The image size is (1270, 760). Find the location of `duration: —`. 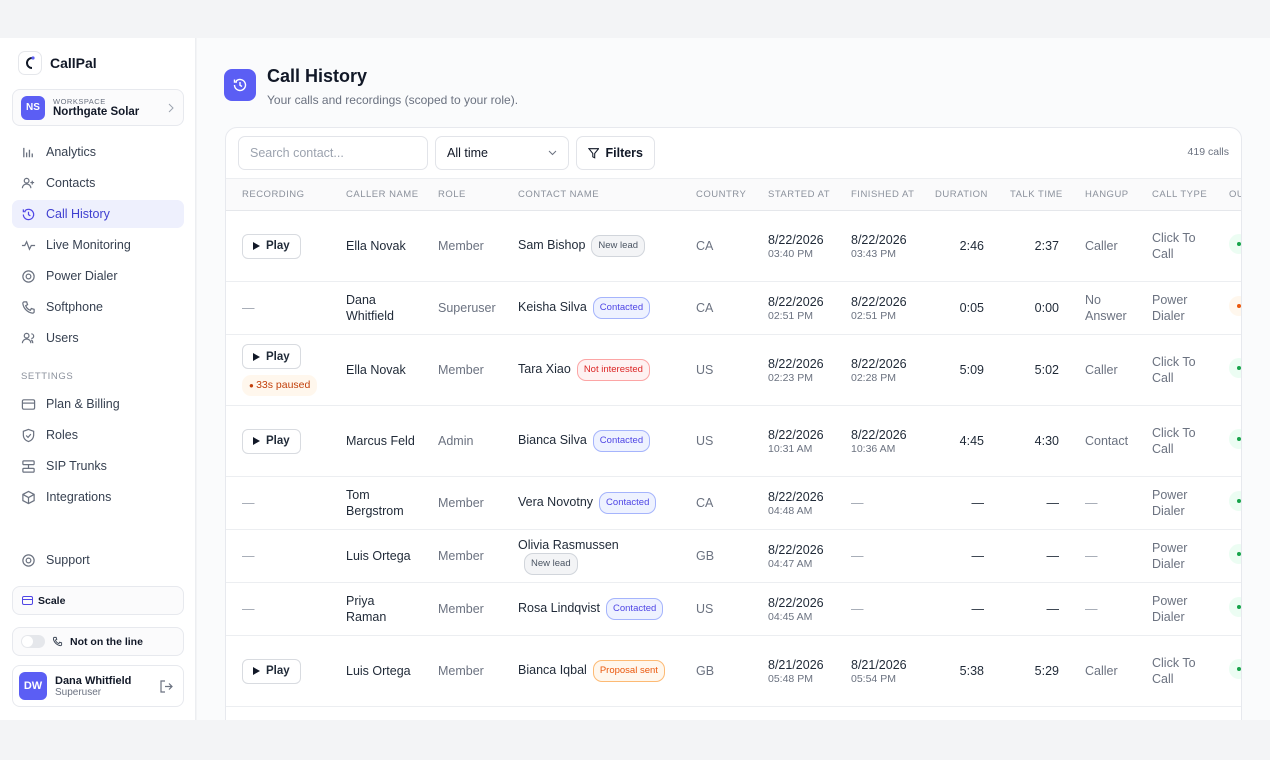

duration: — is located at coordinates (956, 556).